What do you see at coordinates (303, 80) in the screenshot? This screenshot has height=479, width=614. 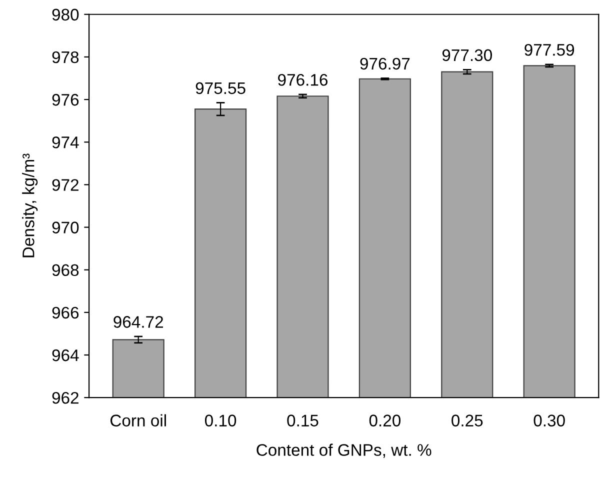 I see `data-label: 976.16` at bounding box center [303, 80].